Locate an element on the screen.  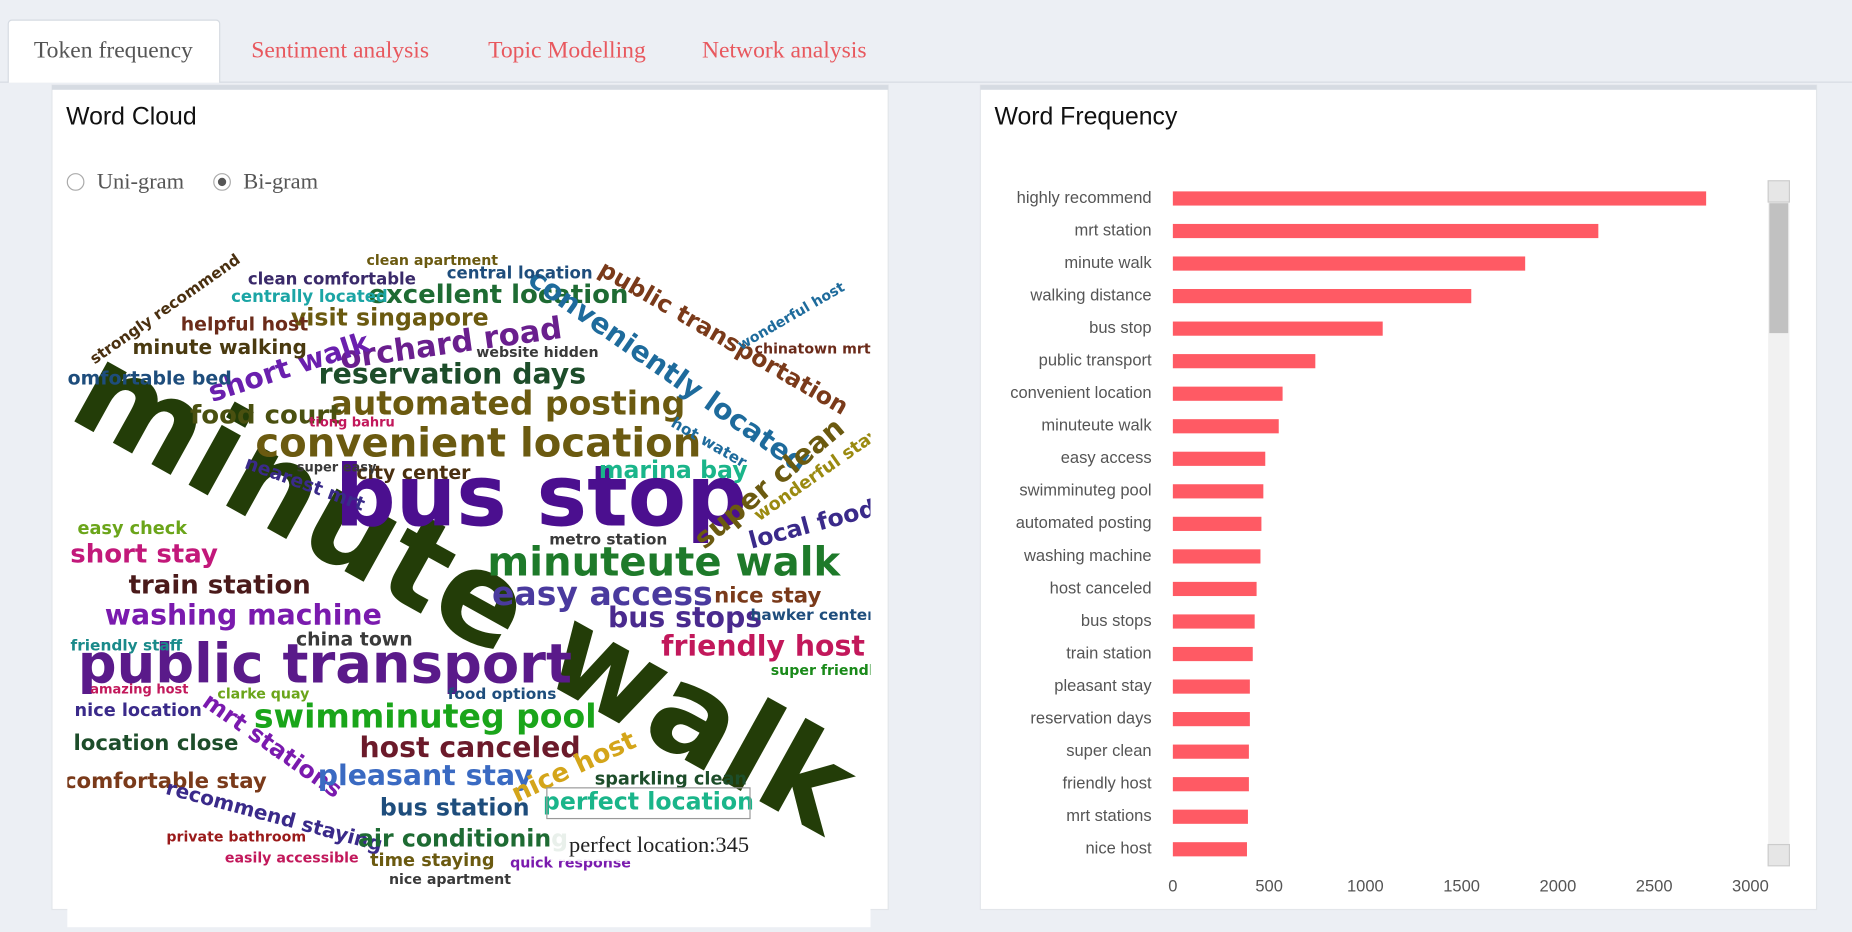
tooltip: perfect location:345 is located at coordinates (659, 844).